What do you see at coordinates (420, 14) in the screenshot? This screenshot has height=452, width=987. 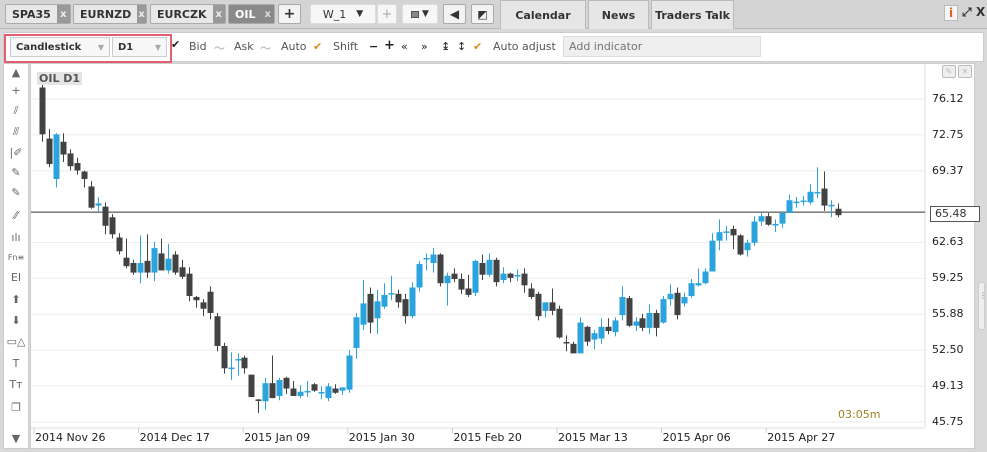 I see `layout-dropdown: ▼` at bounding box center [420, 14].